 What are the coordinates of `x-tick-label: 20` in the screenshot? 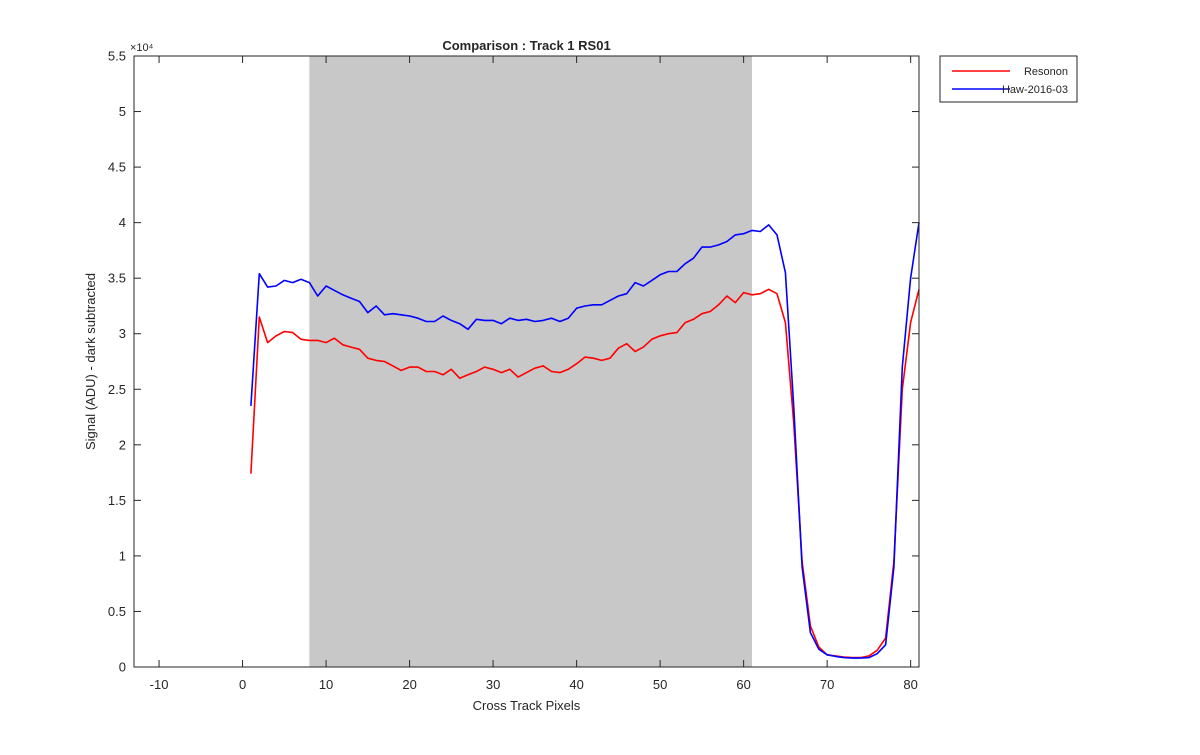 It's located at (409, 684).